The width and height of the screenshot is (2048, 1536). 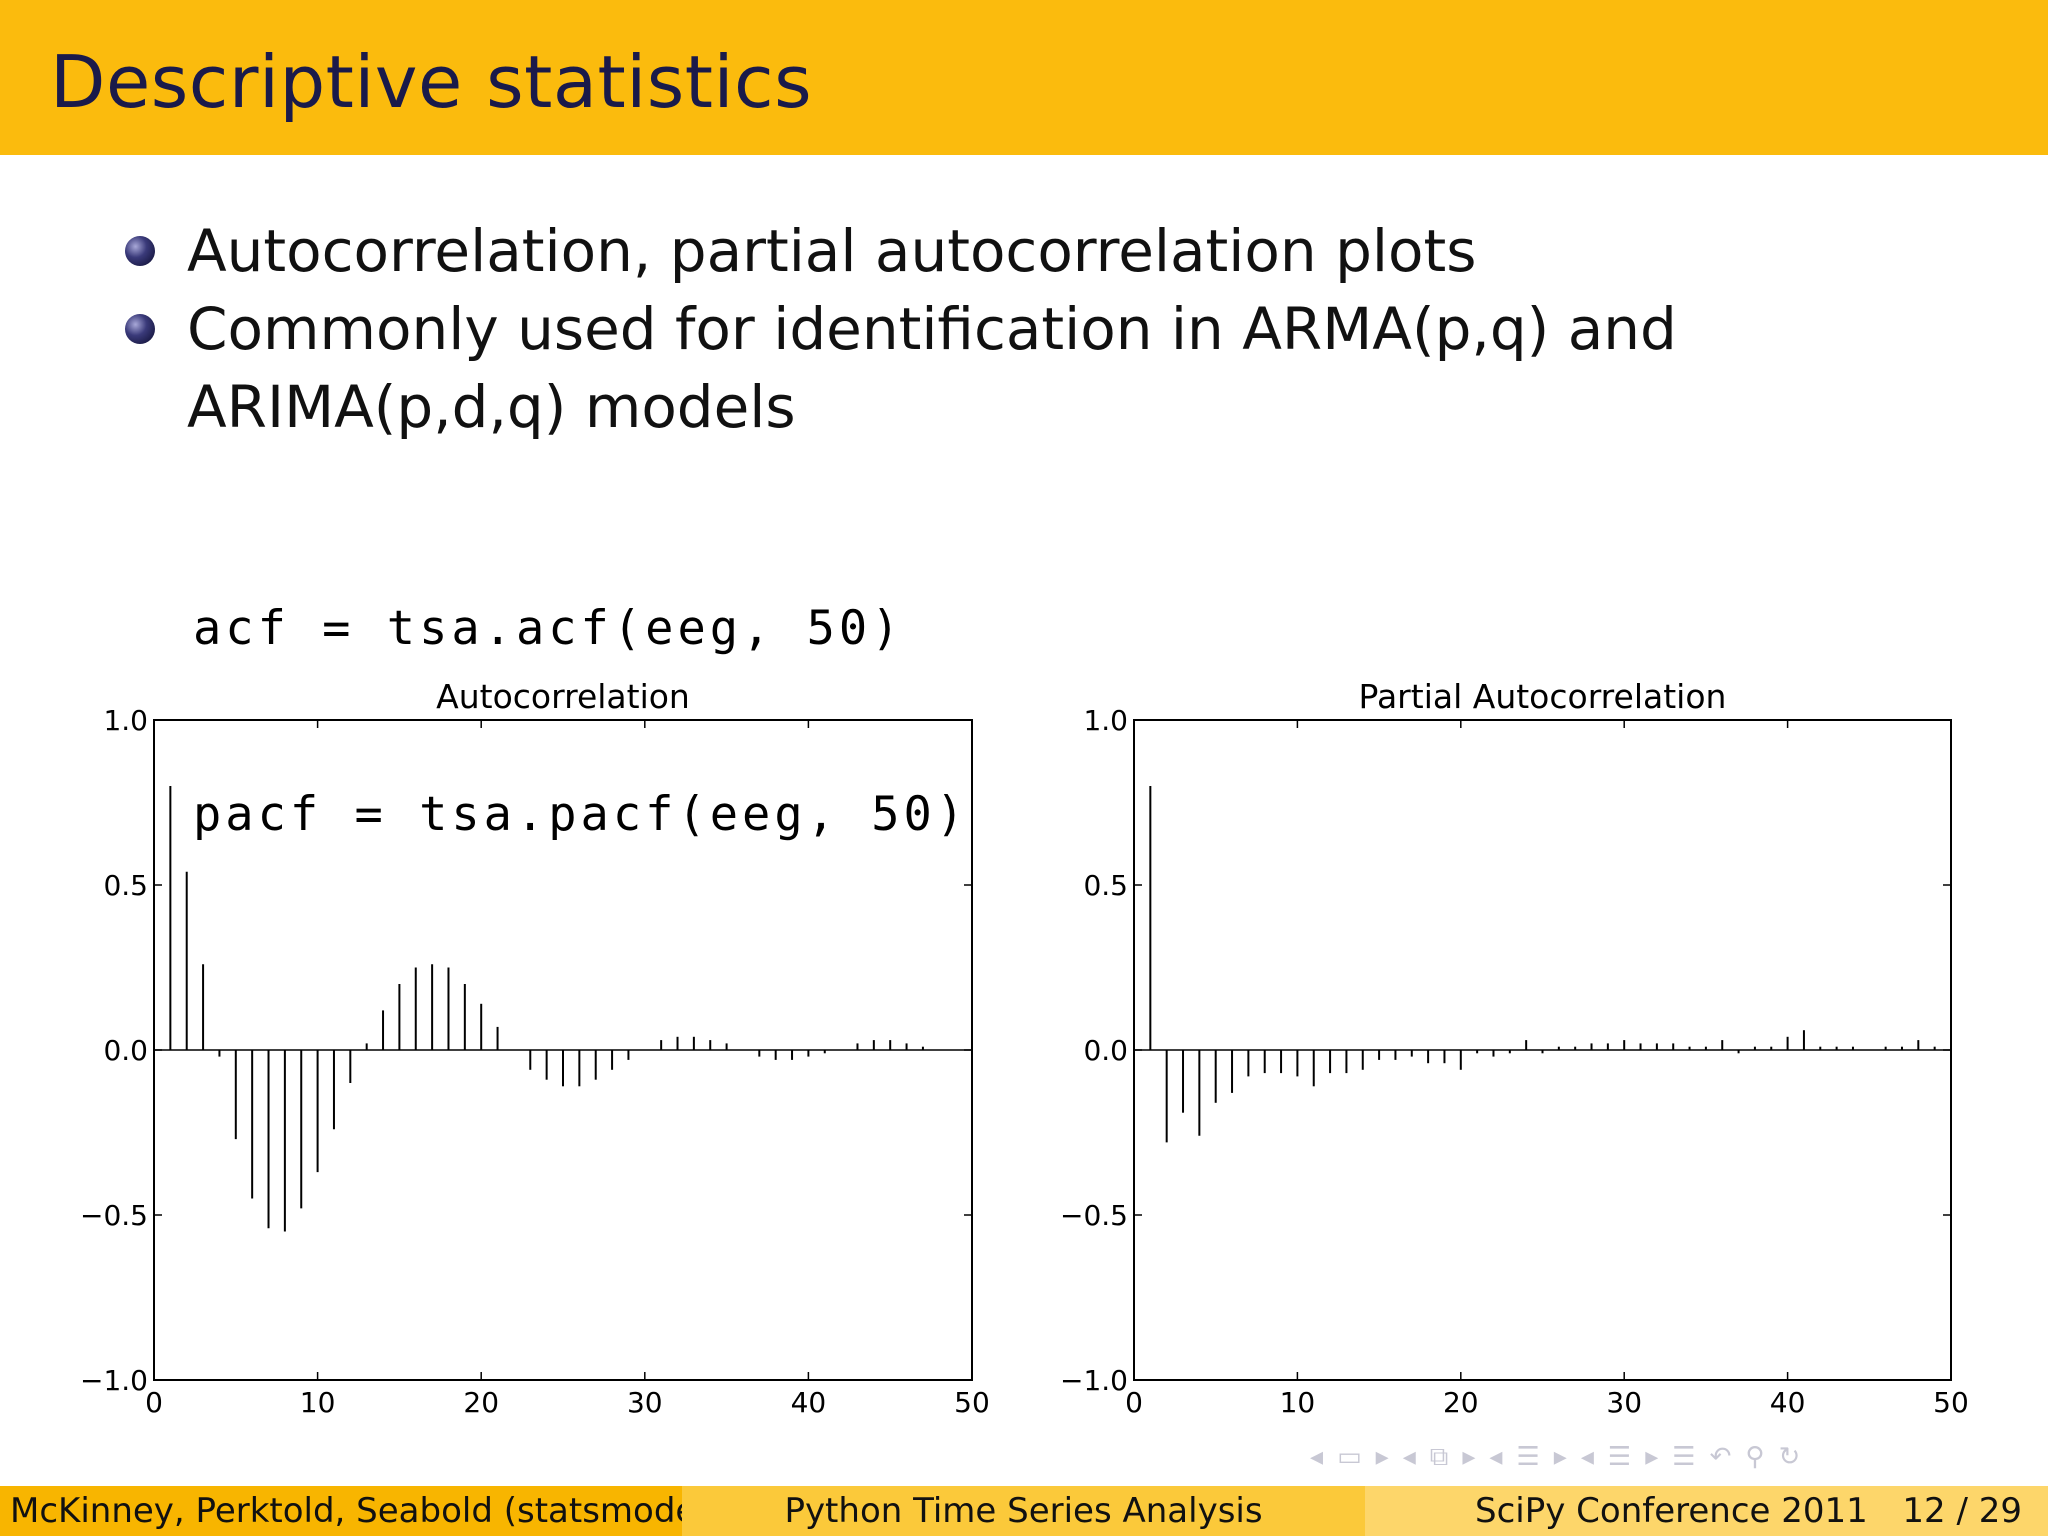 I want to click on navigation-controls: ◂ ▭ ▸ ◂ ⧉ ▸ ◂ ☰ ▸ ◂ ☰ ▸ ☰ ↶ ⚲ ↻, so click(x=1670, y=1457).